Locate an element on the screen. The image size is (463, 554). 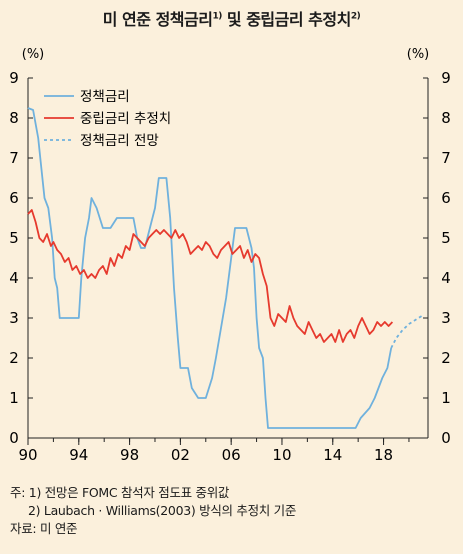
x-tick-label: 18 is located at coordinates (383, 455).